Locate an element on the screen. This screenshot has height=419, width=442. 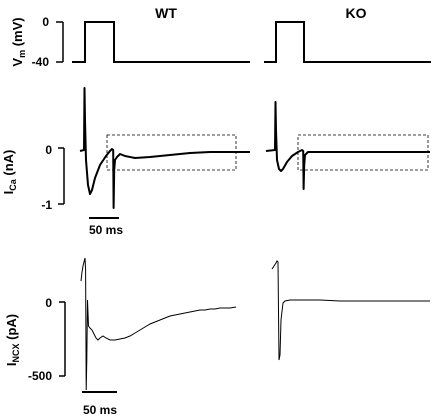
ica-label-sub: Ca is located at coordinates (13, 184).